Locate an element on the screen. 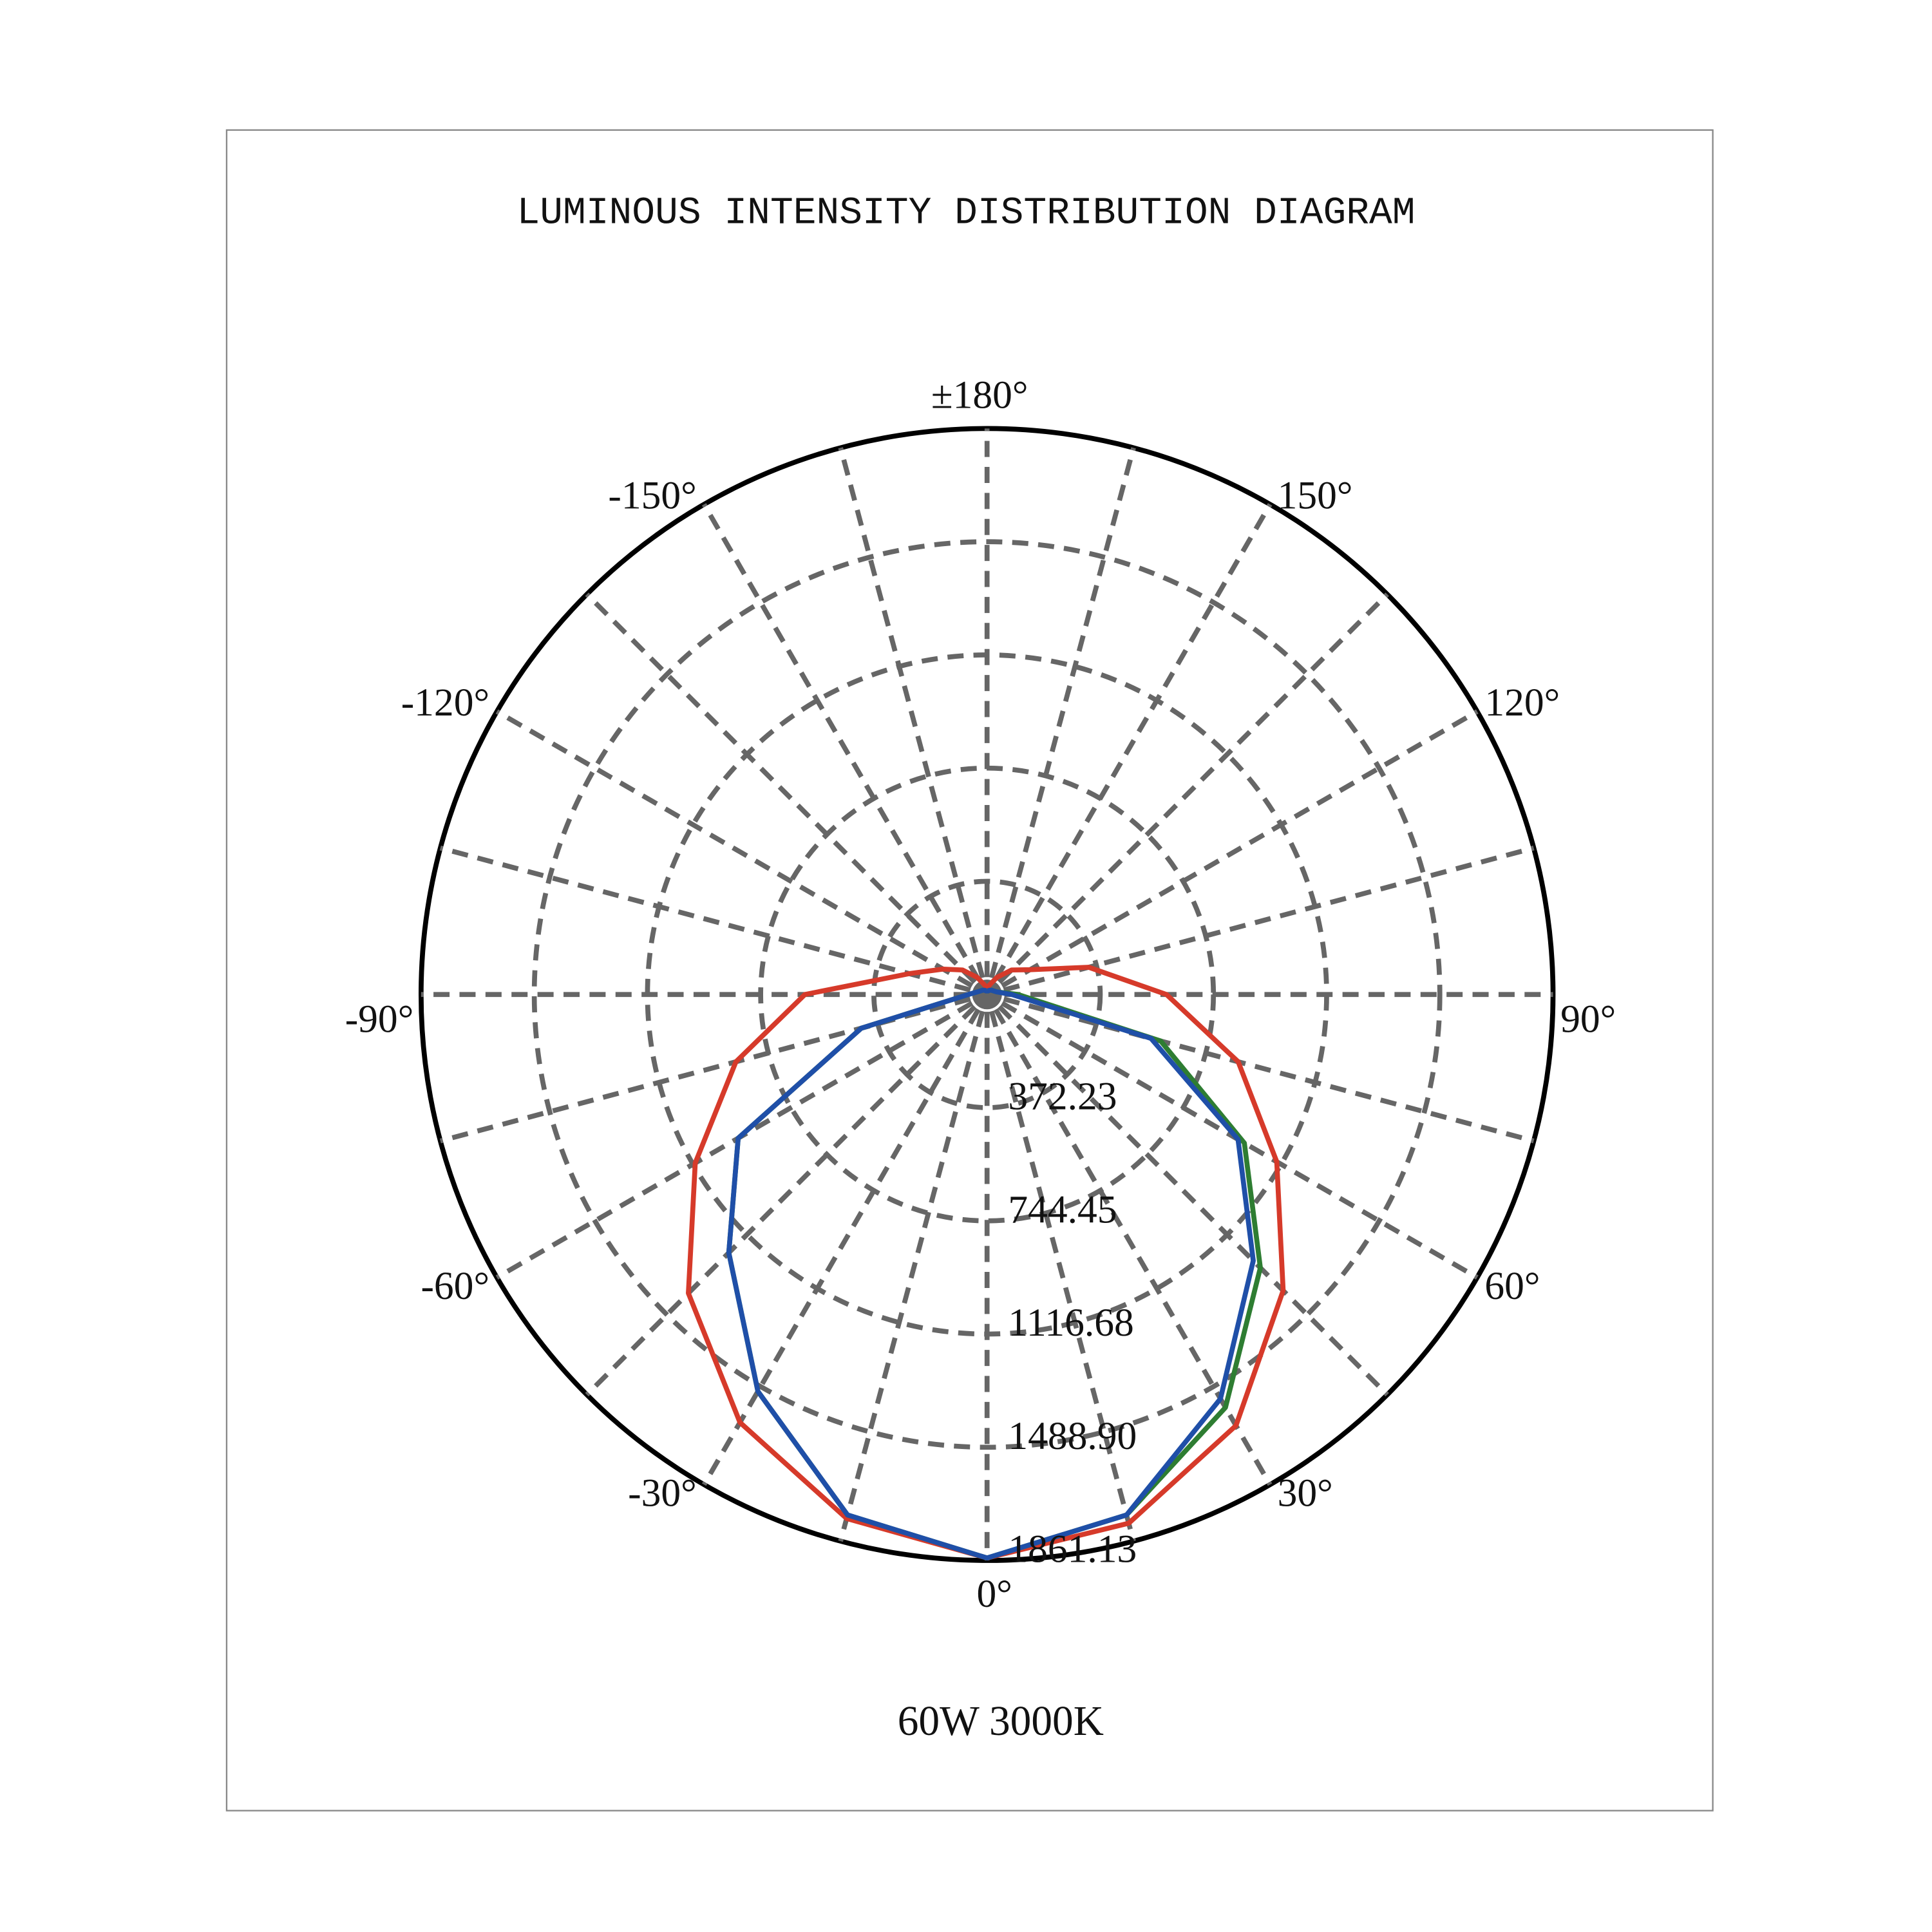 The height and width of the screenshot is (1932, 1932). grid-ring is located at coordinates (987, 994).